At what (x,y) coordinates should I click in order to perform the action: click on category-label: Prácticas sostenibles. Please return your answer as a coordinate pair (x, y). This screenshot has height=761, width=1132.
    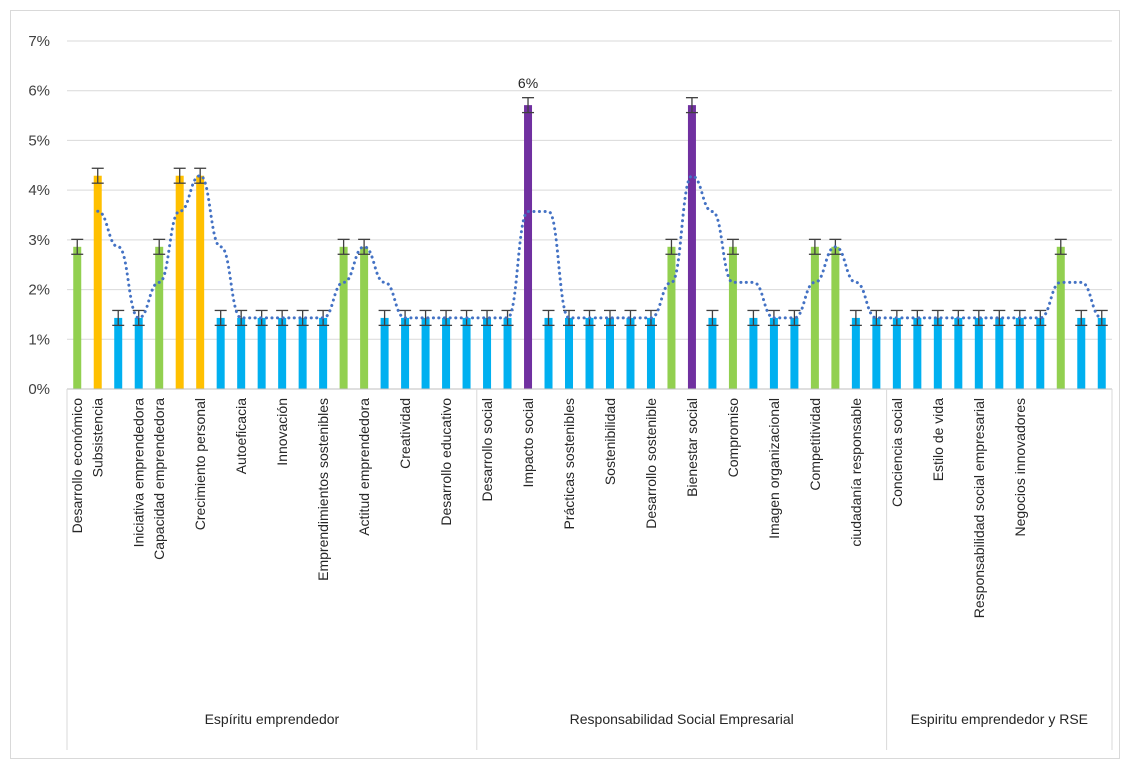
    Looking at the image, I should click on (569, 464).